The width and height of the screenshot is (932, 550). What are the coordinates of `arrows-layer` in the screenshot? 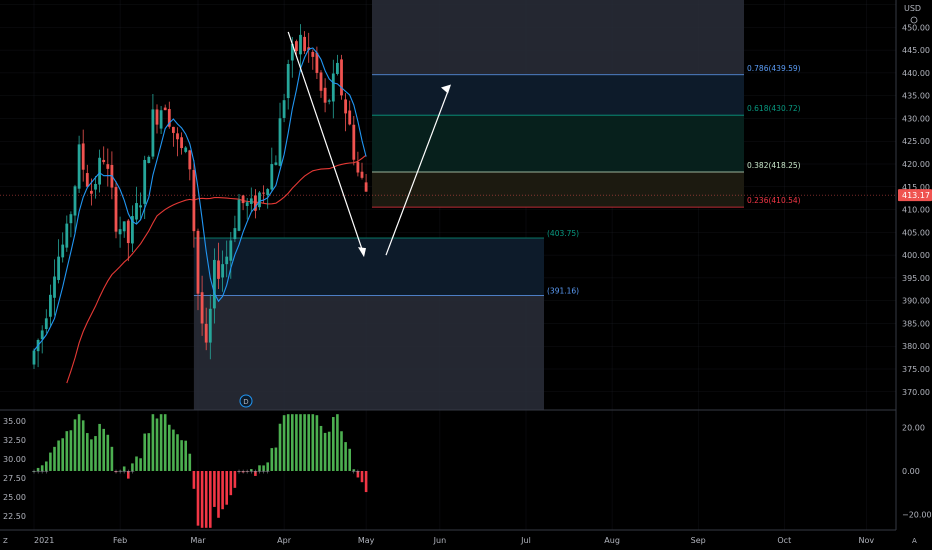 It's located at (369, 144).